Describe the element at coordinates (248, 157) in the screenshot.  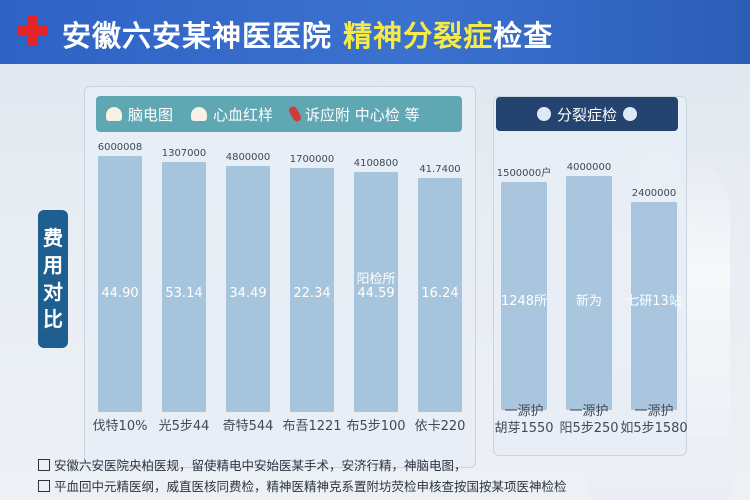
I see `bar-top-label: 4800000` at that location.